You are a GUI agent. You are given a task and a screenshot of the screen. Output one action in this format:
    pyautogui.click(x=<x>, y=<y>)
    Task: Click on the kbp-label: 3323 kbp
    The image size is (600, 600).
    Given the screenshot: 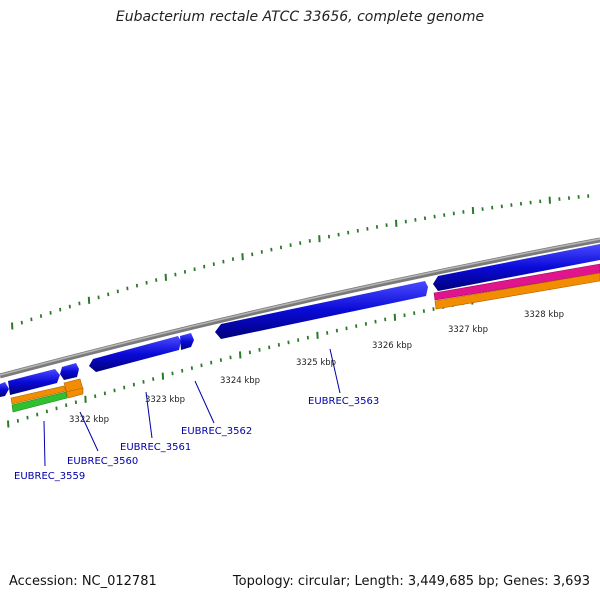 What is the action you would take?
    pyautogui.click(x=165, y=400)
    